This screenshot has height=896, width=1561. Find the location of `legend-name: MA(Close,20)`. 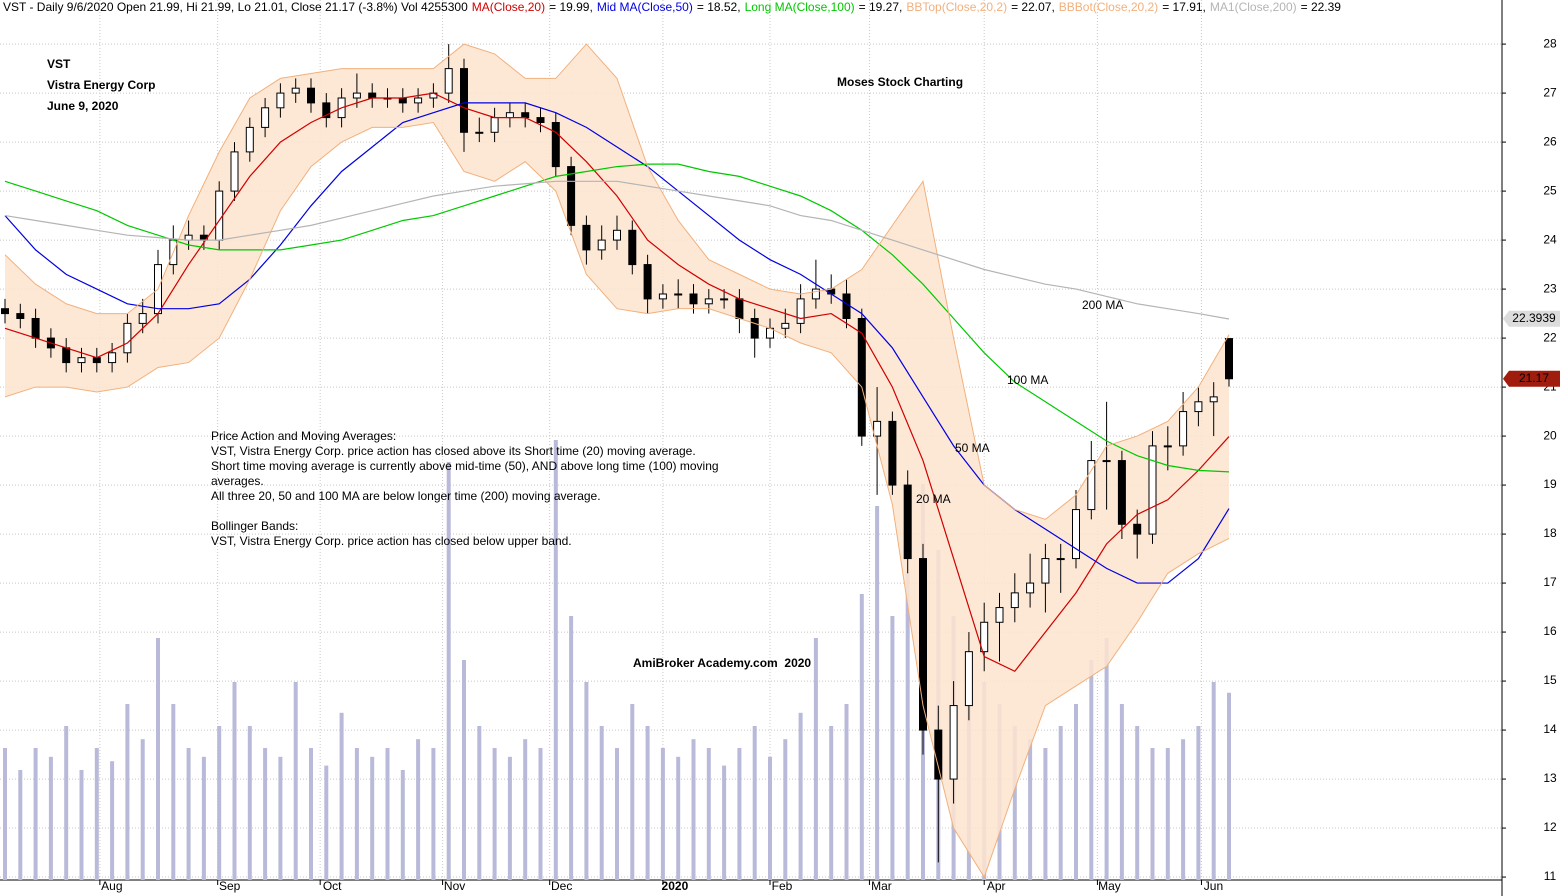

legend-name: MA(Close,20) is located at coordinates (508, 7).